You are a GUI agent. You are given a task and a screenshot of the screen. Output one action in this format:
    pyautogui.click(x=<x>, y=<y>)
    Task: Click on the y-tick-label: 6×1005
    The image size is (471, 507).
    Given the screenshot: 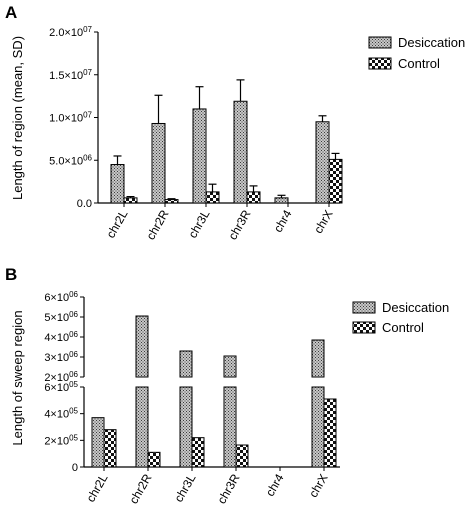 What is the action you would take?
    pyautogui.click(x=61, y=387)
    